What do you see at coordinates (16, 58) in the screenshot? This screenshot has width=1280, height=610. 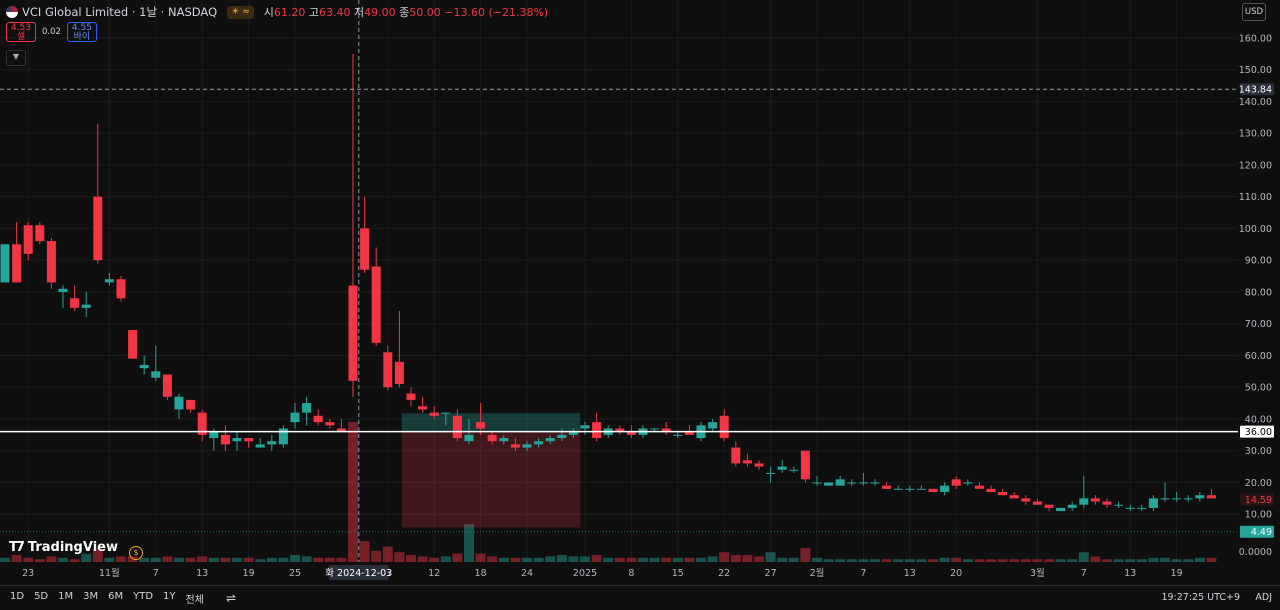 I see `chevron-down-icon: ▼` at bounding box center [16, 58].